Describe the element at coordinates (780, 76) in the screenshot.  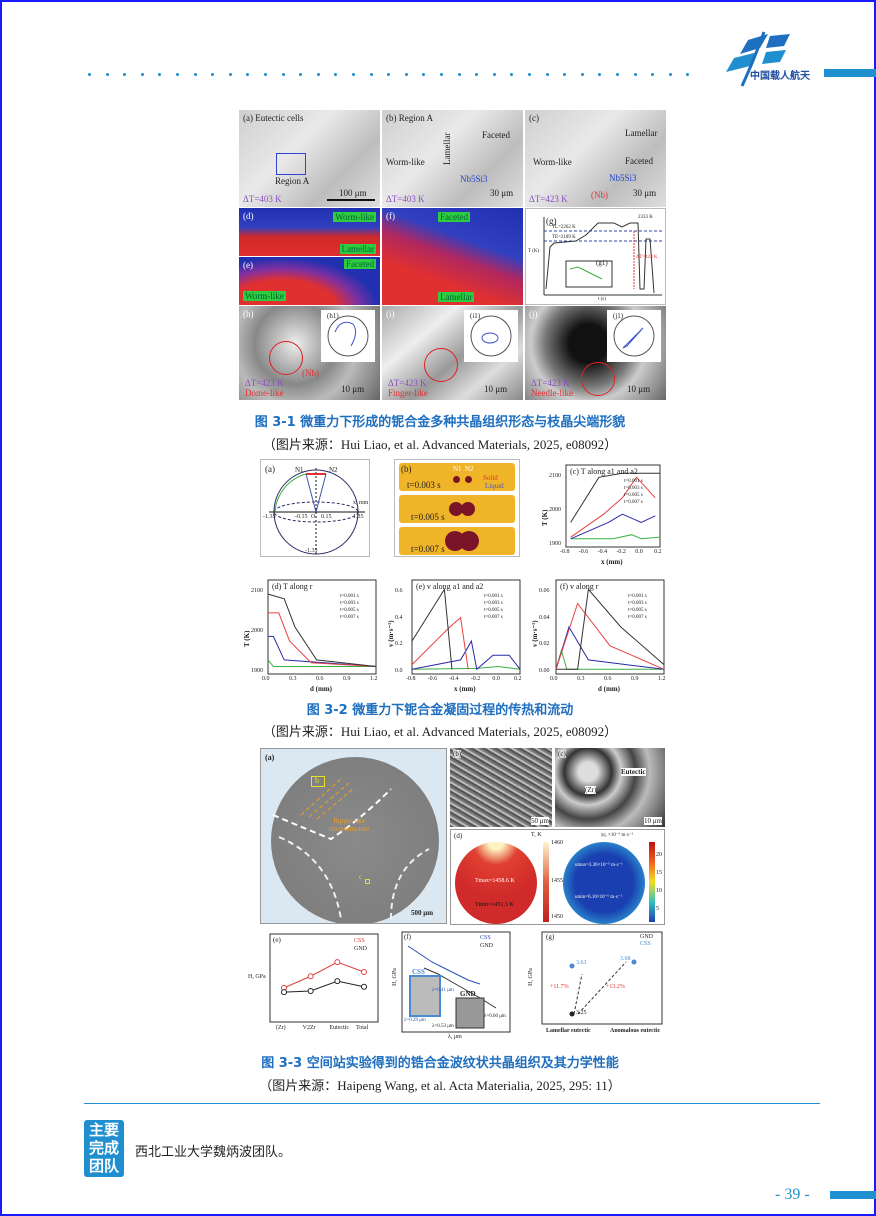
I see `logo-text: 中国载人航天` at that location.